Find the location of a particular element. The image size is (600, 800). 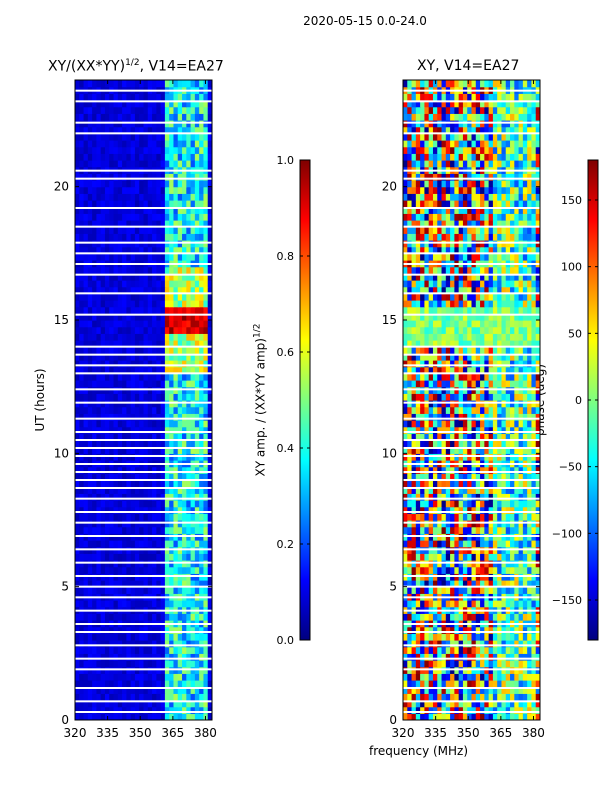

panel-2-title: XY, V14=EA27 is located at coordinates (468, 66).